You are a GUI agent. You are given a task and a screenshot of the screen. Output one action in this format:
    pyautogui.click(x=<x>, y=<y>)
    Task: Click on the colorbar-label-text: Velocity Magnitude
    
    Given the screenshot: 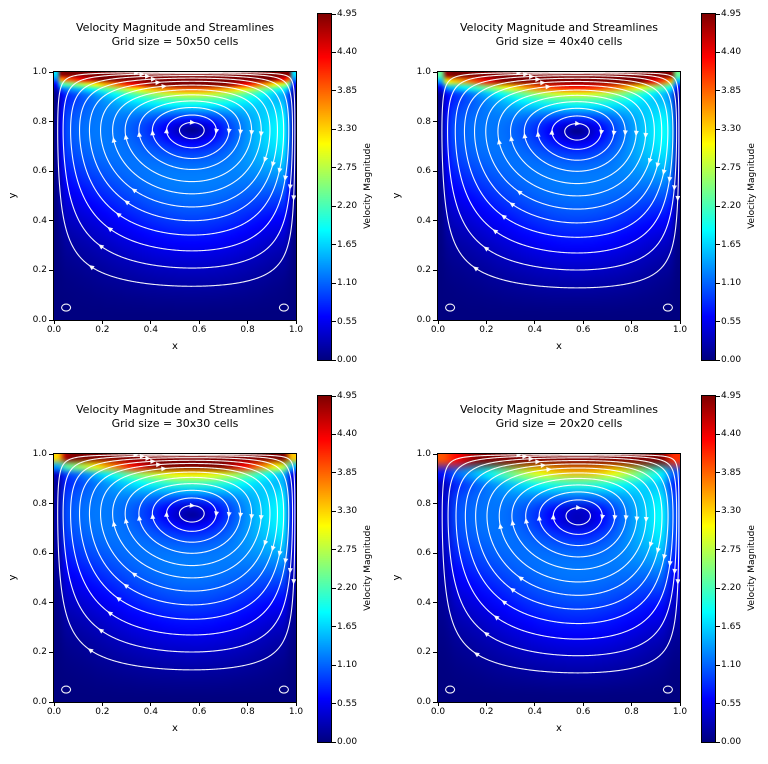 What is the action you would take?
    pyautogui.click(x=752, y=568)
    